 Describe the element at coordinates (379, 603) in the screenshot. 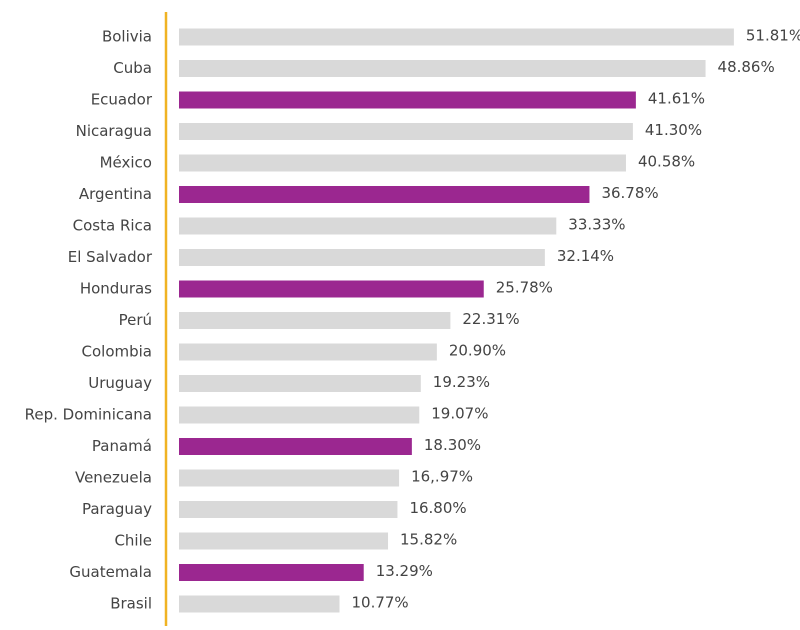

I see `value-label: 10.77%` at that location.